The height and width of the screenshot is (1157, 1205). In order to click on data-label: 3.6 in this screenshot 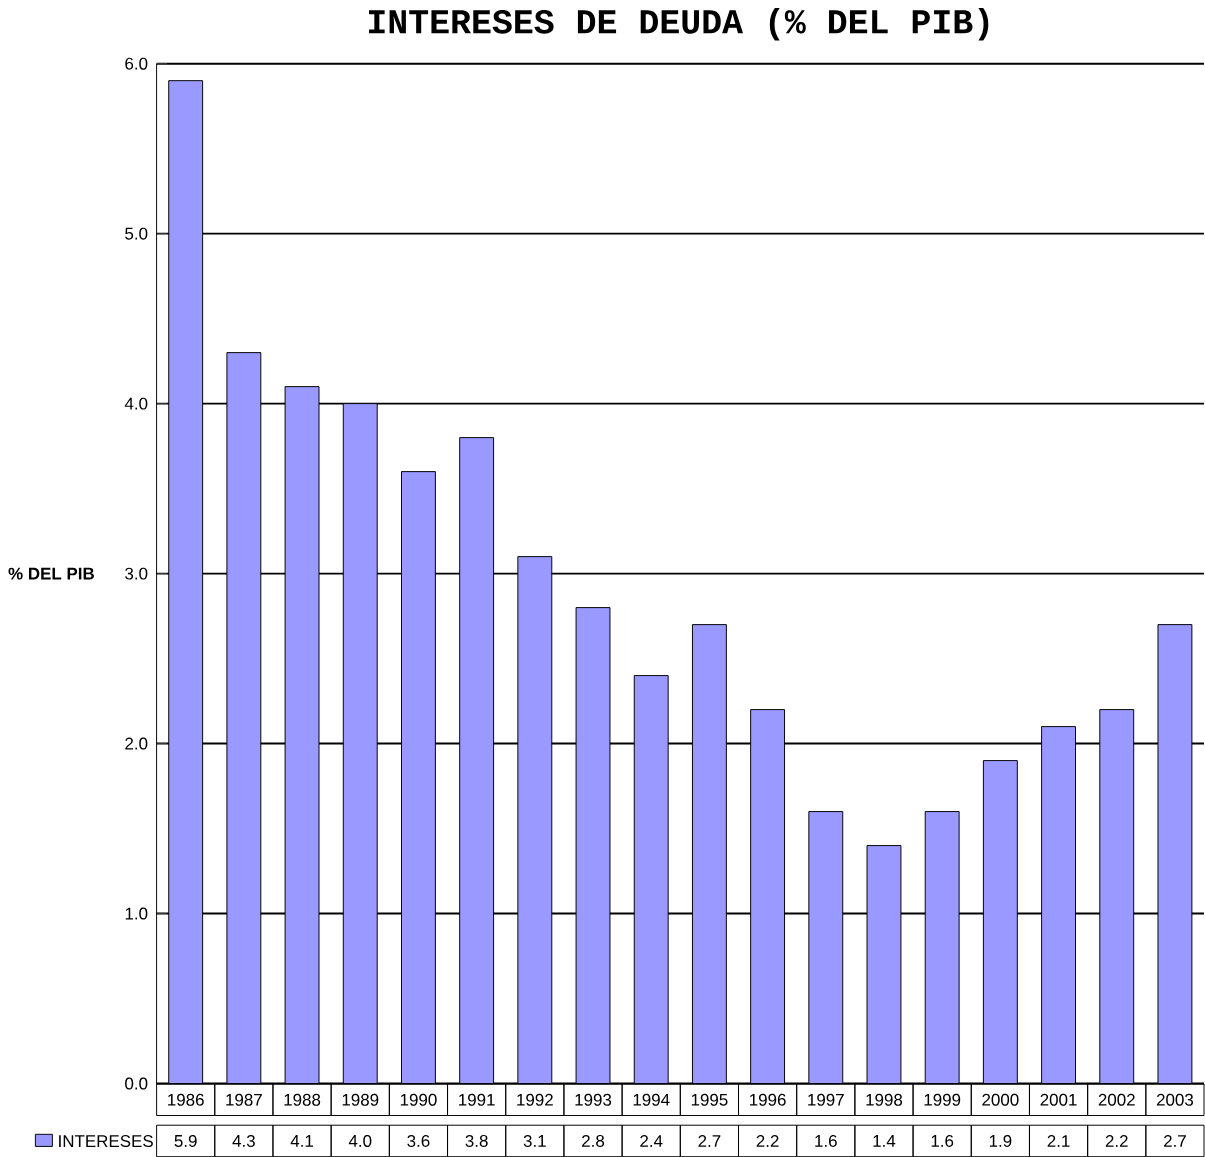, I will do `click(418, 1140)`.